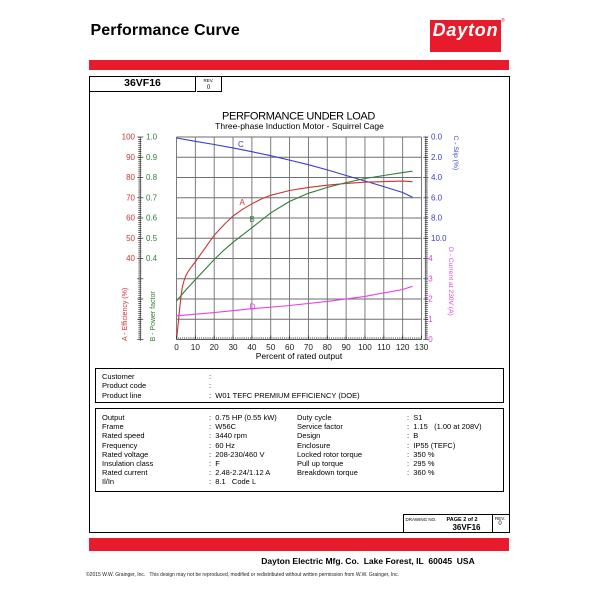  Describe the element at coordinates (253, 307) in the screenshot. I see `svg-text: D` at that location.